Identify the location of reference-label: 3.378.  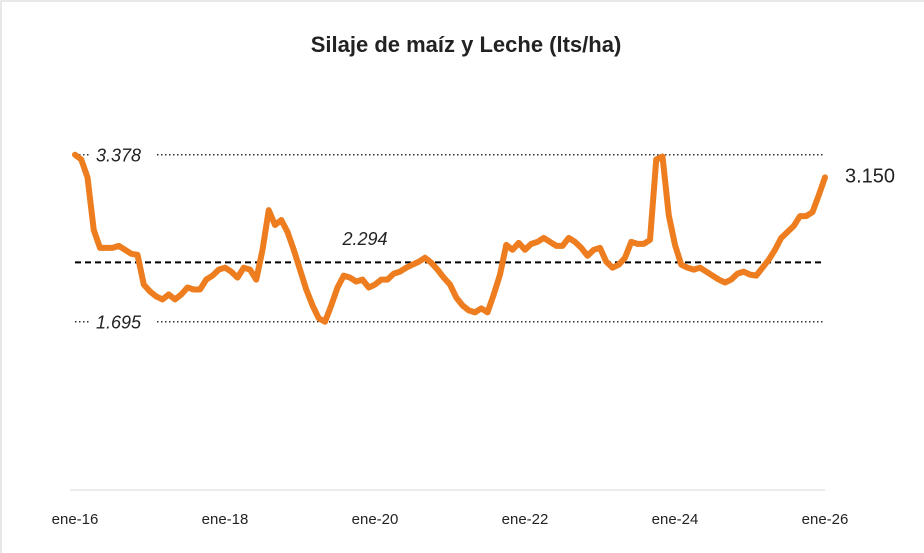
(118, 155).